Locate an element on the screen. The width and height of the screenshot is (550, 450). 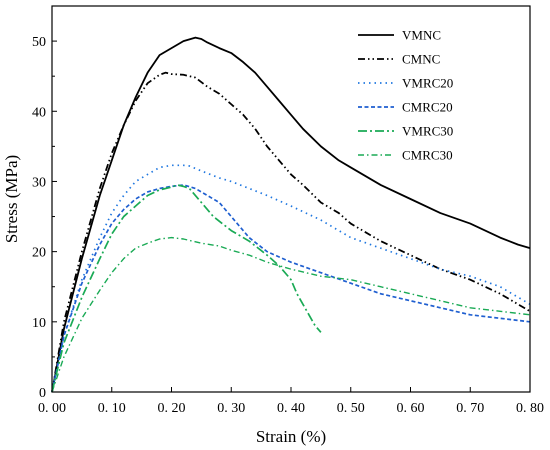
legend-label-cmrc20: CMRC20 is located at coordinates (427, 107).